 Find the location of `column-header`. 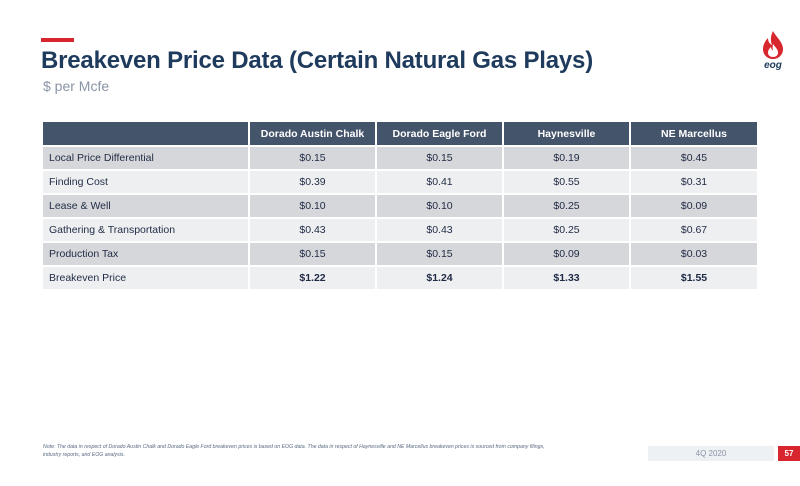

column-header is located at coordinates (146, 134).